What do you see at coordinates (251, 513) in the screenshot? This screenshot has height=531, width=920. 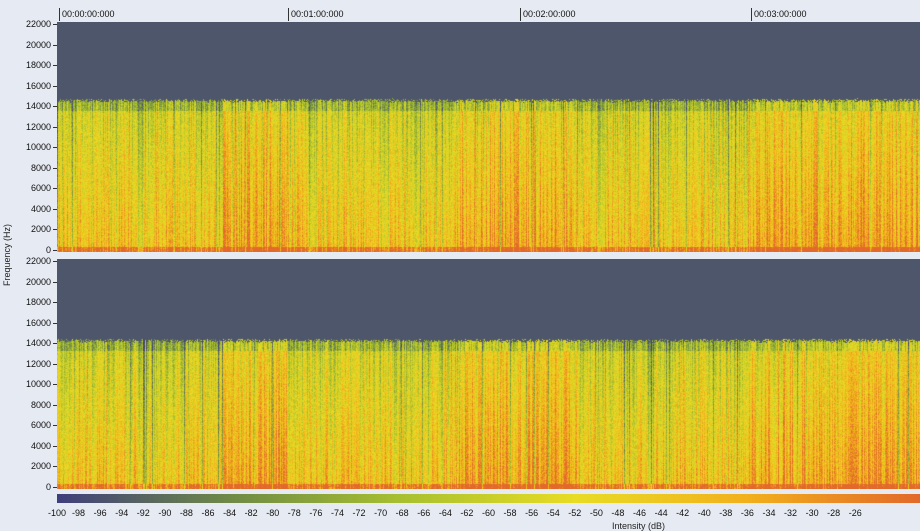 I see `colorbar-tick-label: -82` at bounding box center [251, 513].